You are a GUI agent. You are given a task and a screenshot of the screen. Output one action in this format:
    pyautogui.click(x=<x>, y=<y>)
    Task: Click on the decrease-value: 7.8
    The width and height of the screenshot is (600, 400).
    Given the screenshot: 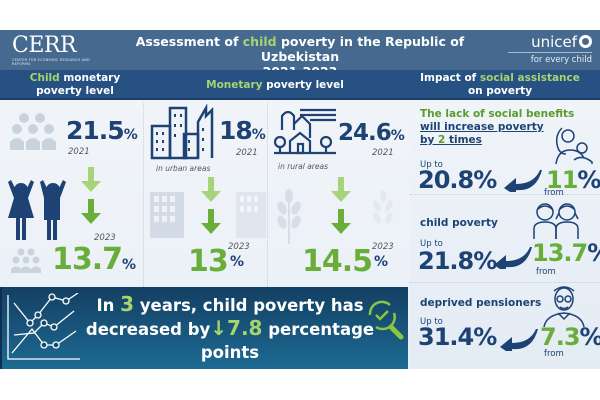 What is the action you would take?
    pyautogui.click(x=245, y=328)
    